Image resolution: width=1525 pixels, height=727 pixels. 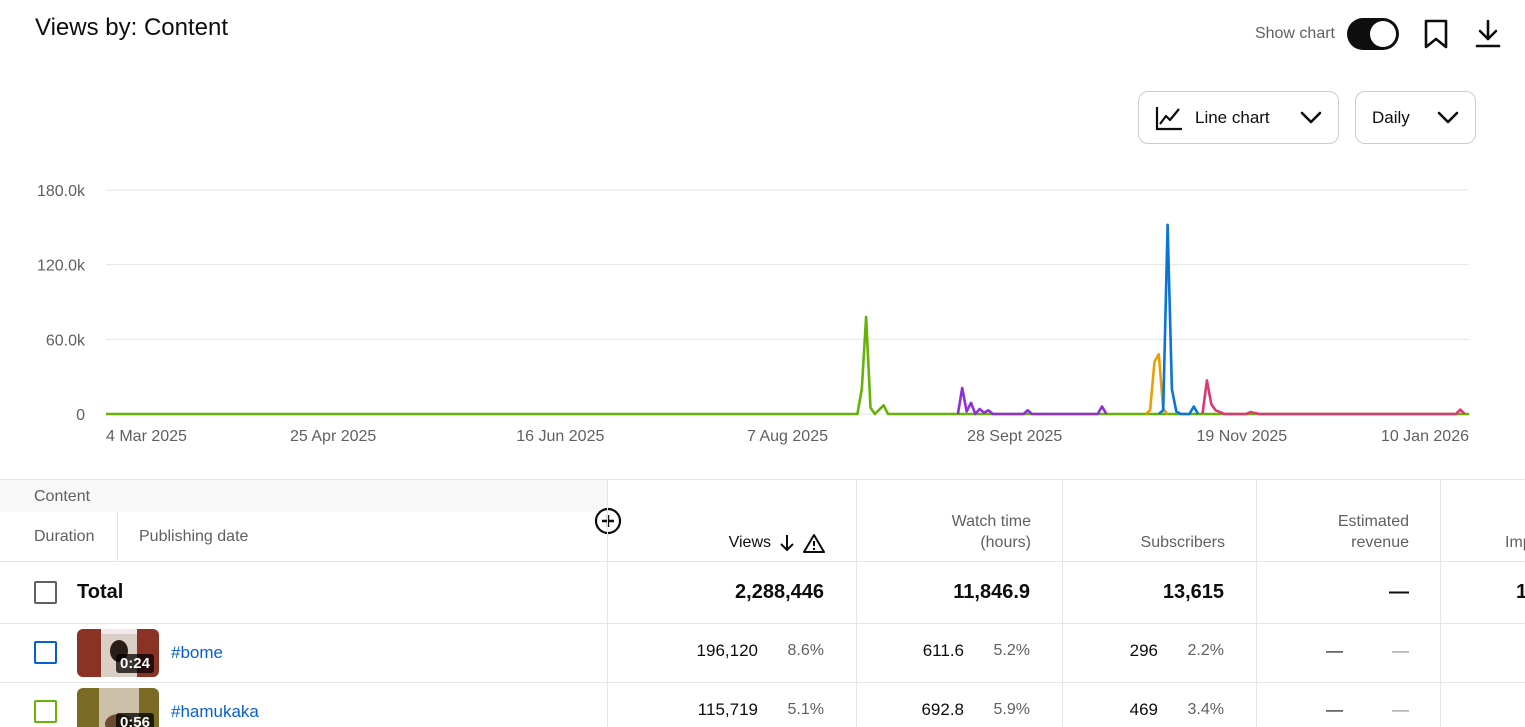 I want to click on bookmark-icon, so click(x=1436, y=34).